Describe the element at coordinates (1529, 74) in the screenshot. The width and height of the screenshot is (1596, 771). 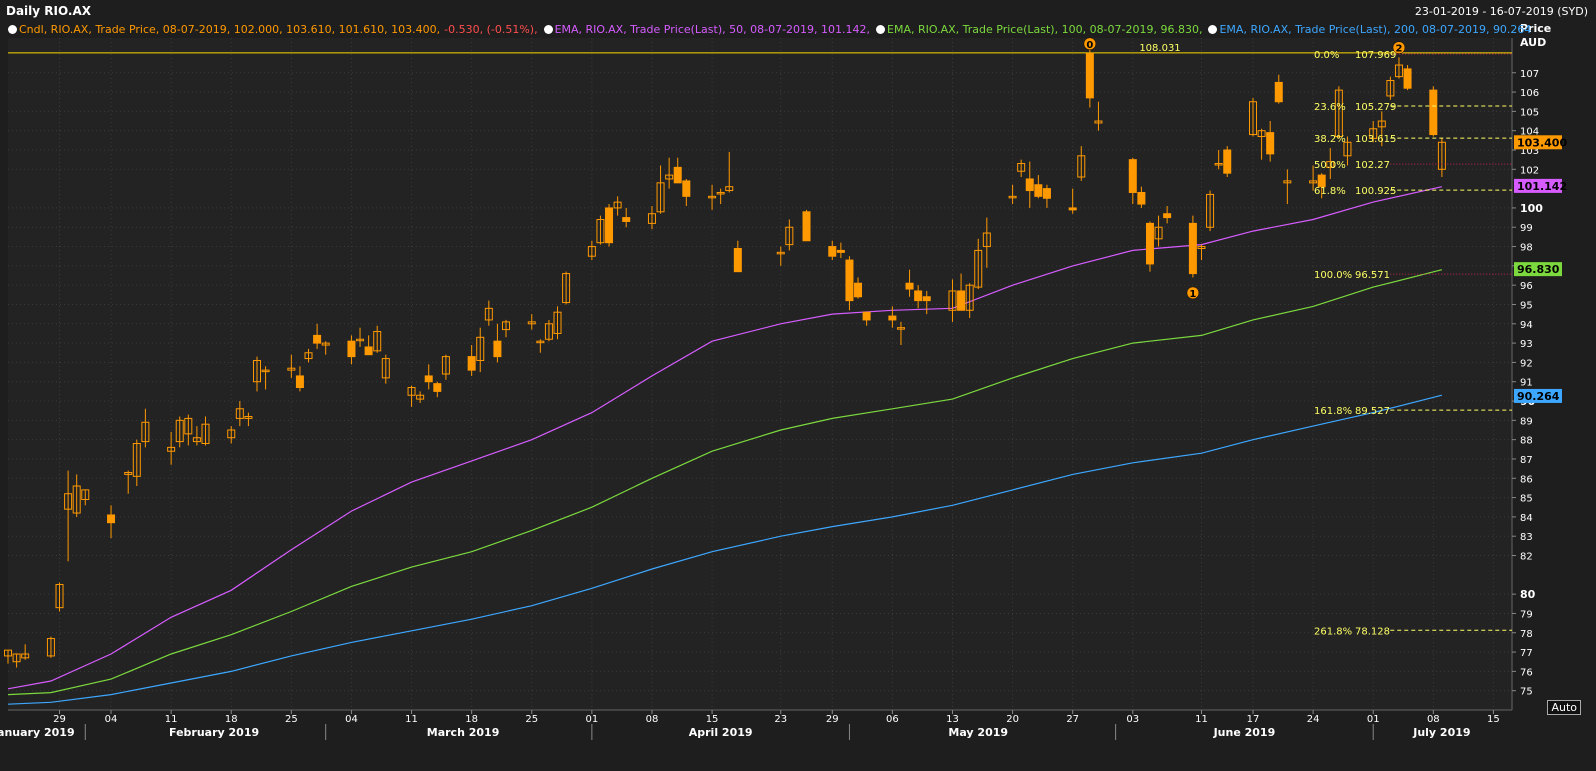
I see `y-tick-label: 107` at that location.